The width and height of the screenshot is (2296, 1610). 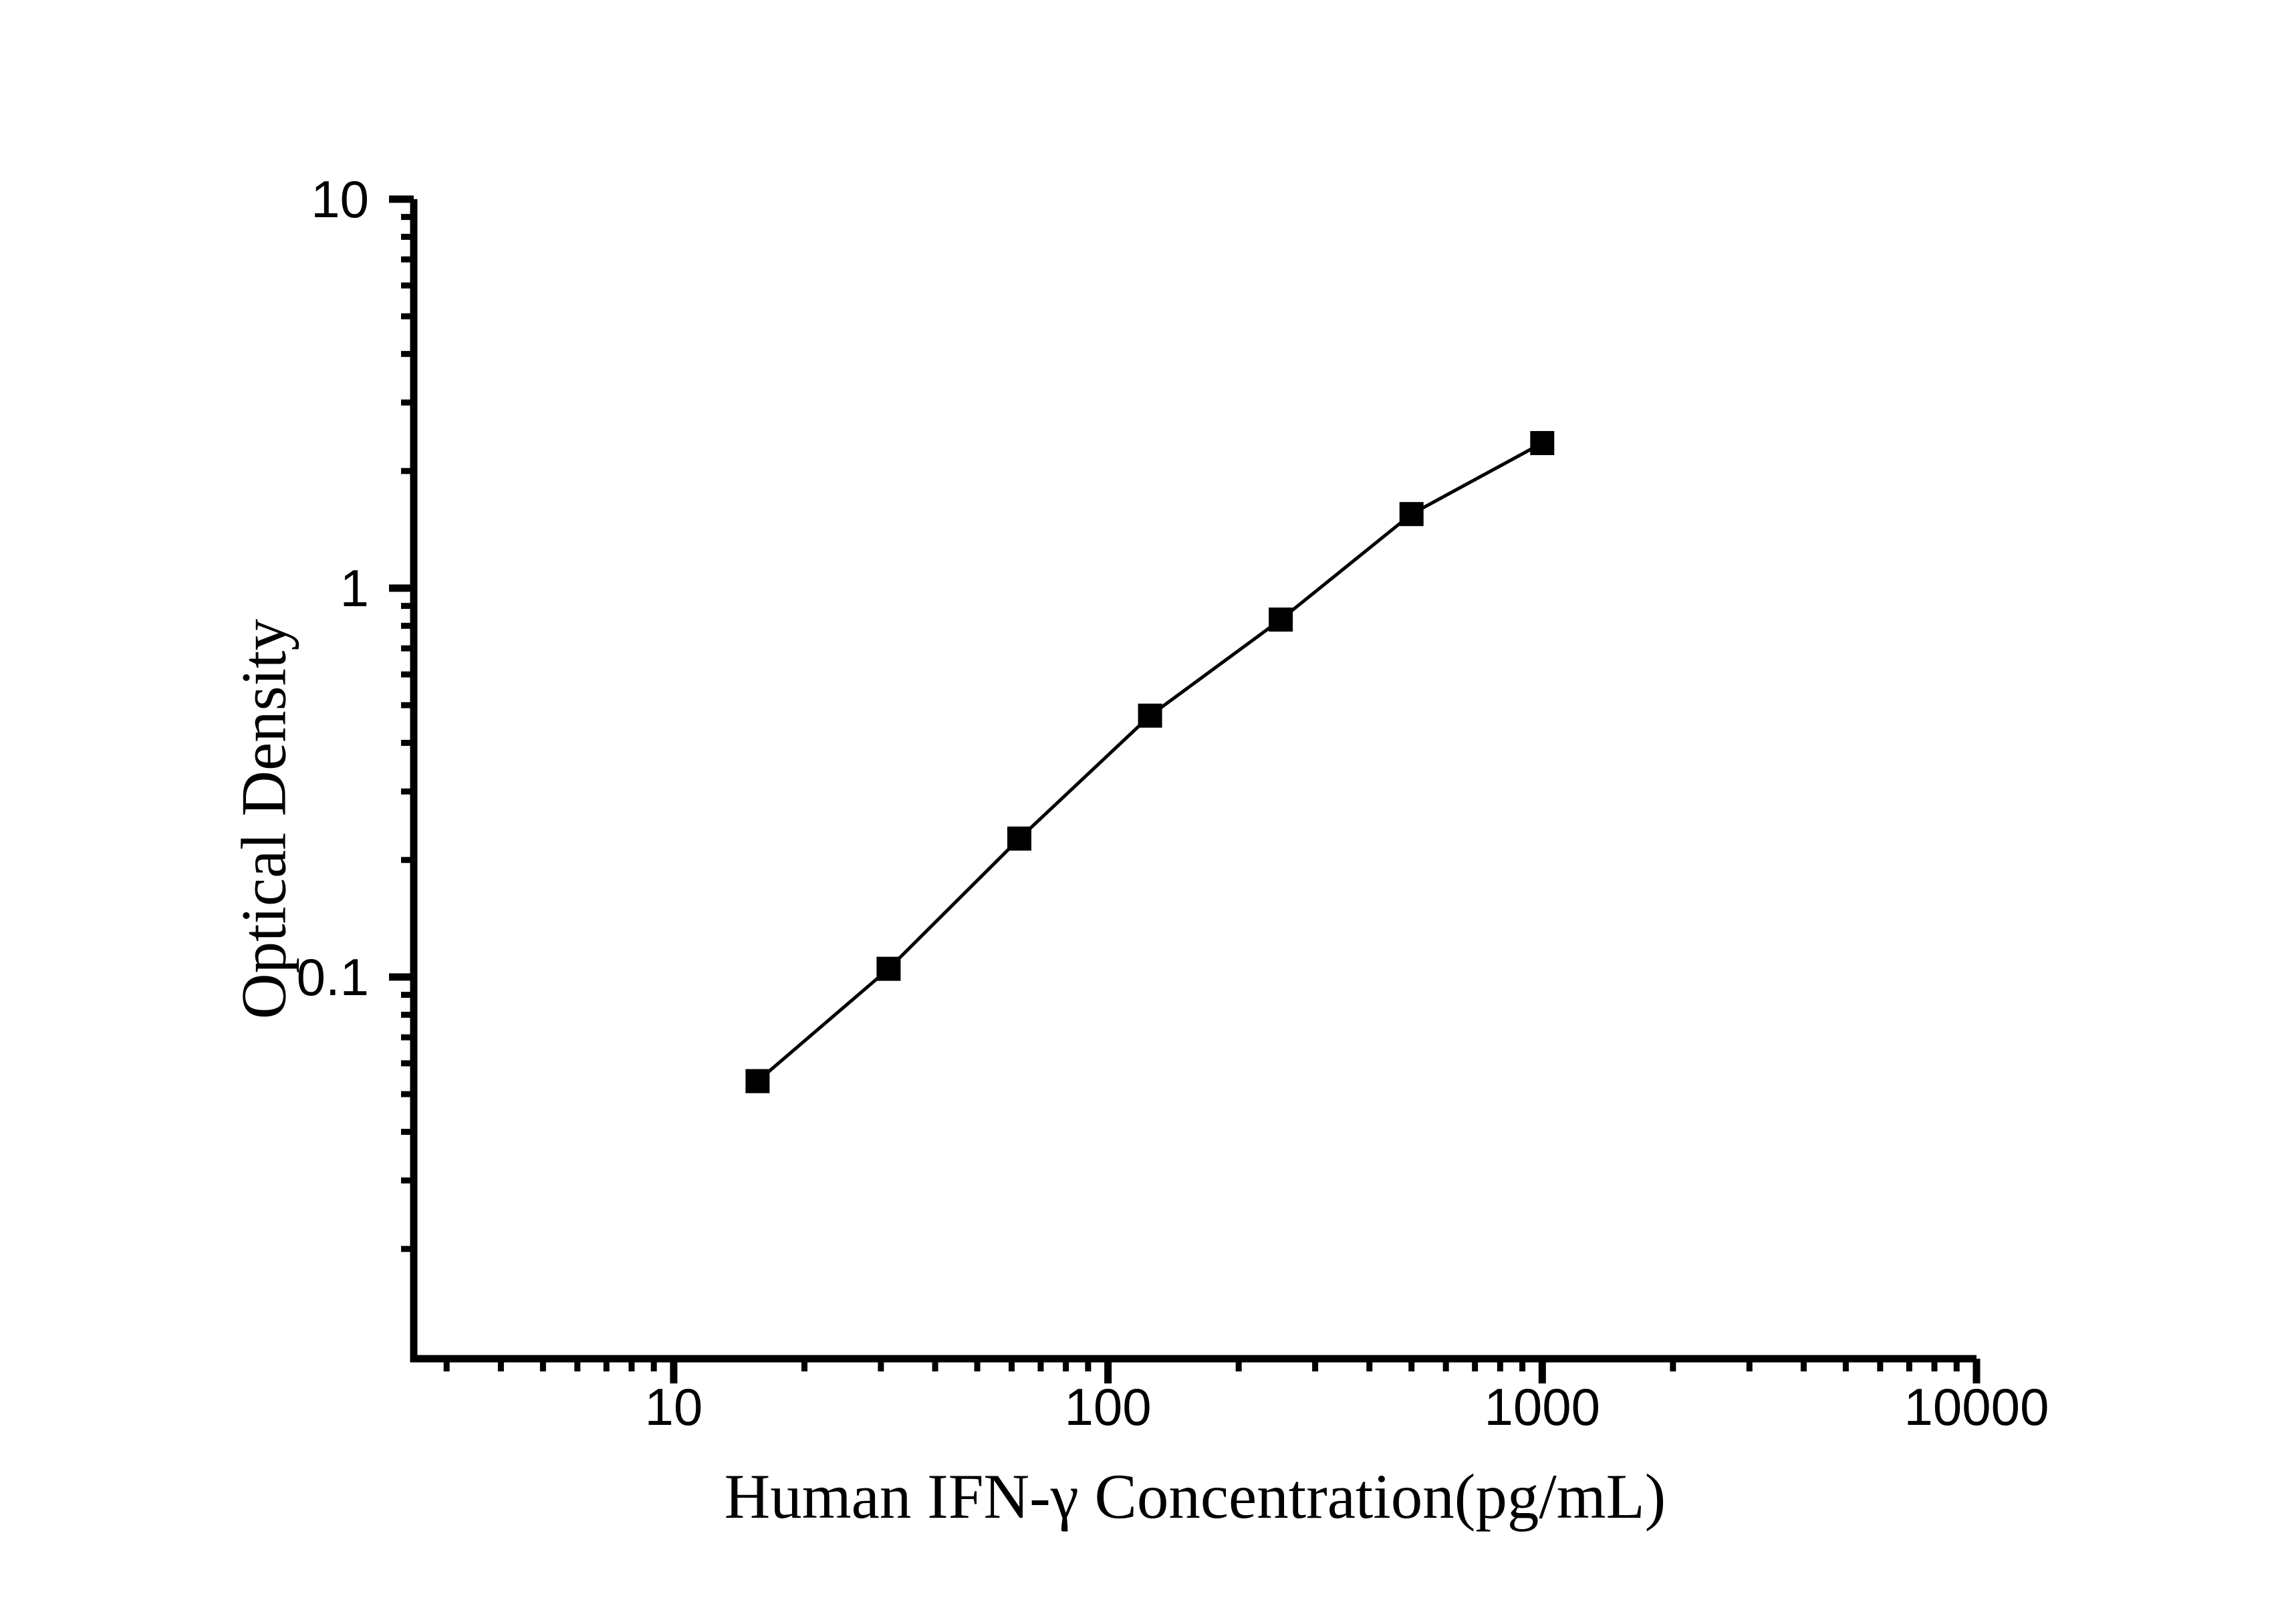 What do you see at coordinates (1108, 1407) in the screenshot?
I see `x-tick-label-100: 100` at bounding box center [1108, 1407].